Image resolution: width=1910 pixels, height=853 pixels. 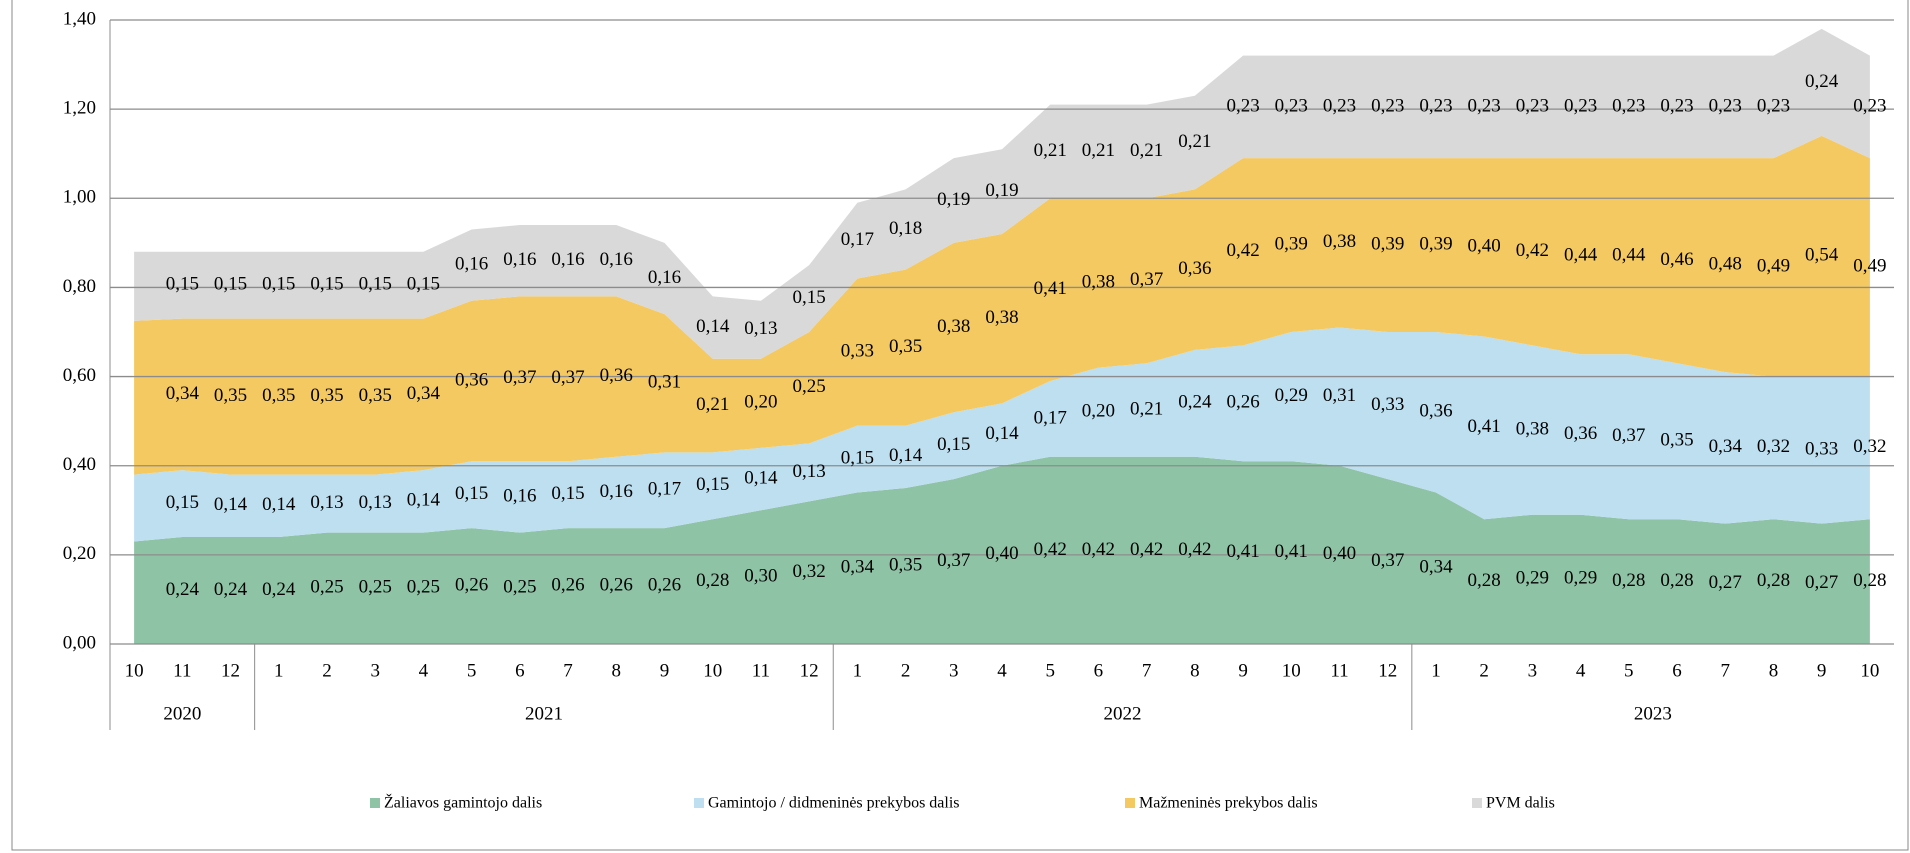 I want to click on data-label: 0,40, so click(x=1001, y=553).